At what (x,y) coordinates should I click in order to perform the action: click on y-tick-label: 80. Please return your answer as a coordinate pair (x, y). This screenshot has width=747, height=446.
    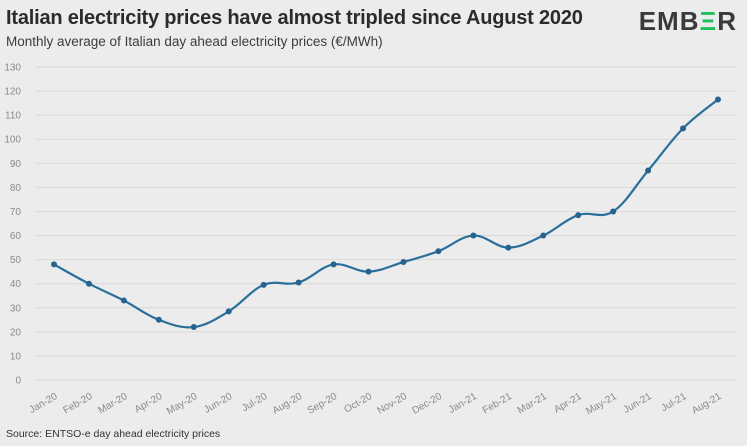
    Looking at the image, I should click on (16, 188).